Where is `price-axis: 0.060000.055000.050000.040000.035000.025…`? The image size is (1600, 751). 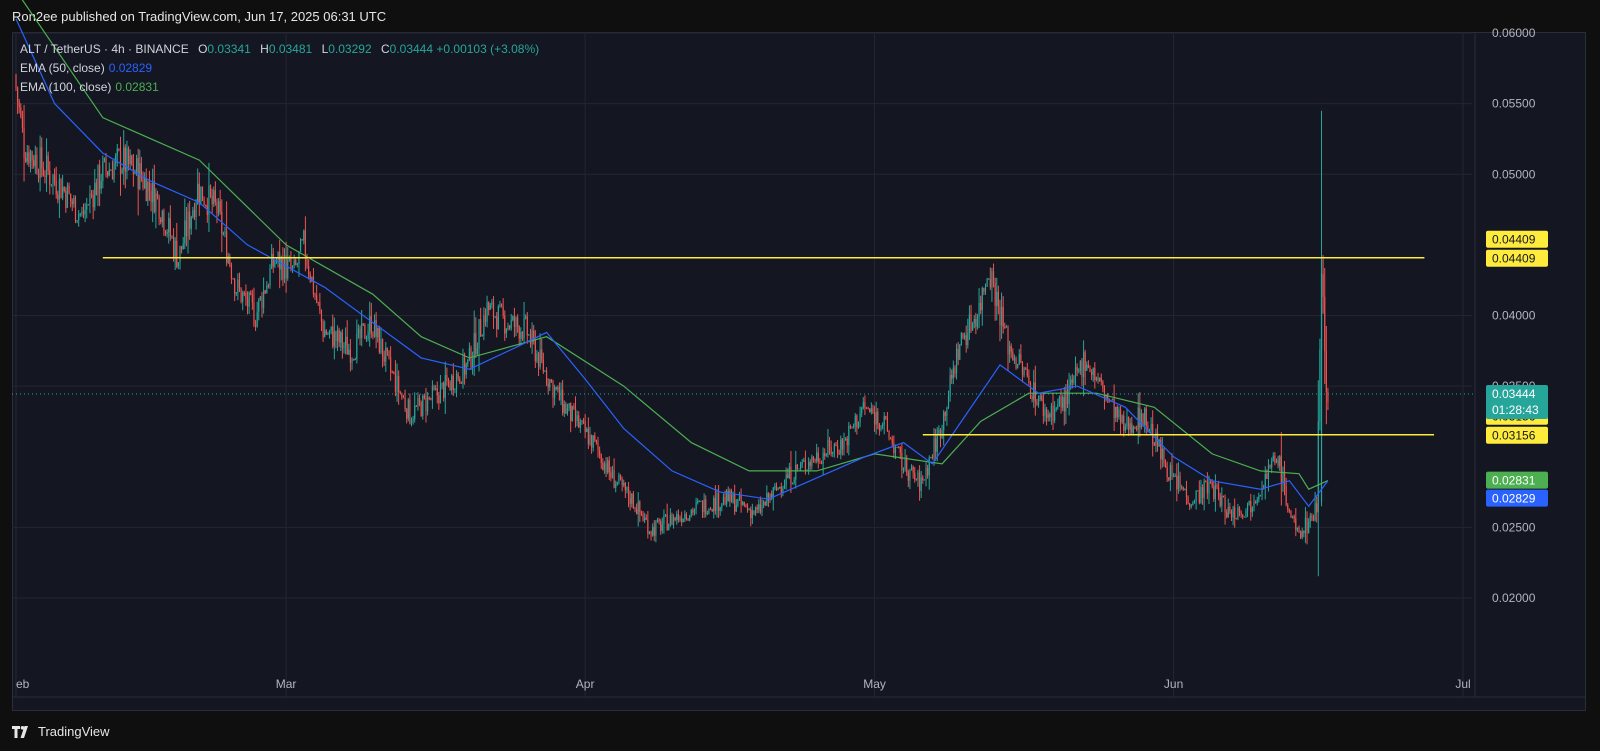 price-axis: 0.060000.055000.050000.040000.035000.025… is located at coordinates (1505, 361).